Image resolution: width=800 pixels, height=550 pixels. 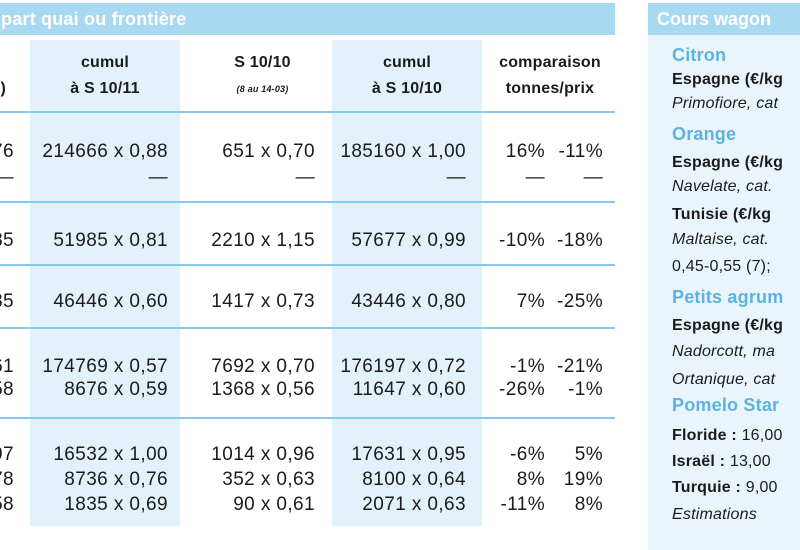 I want to click on variety-line: Primofiore, cat, so click(x=725, y=103).